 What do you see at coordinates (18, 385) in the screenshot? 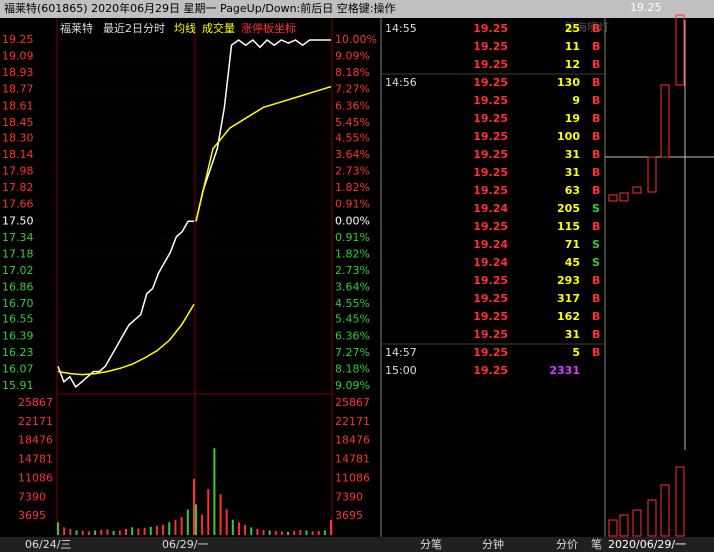
I see `price-label: 15.91` at bounding box center [18, 385].